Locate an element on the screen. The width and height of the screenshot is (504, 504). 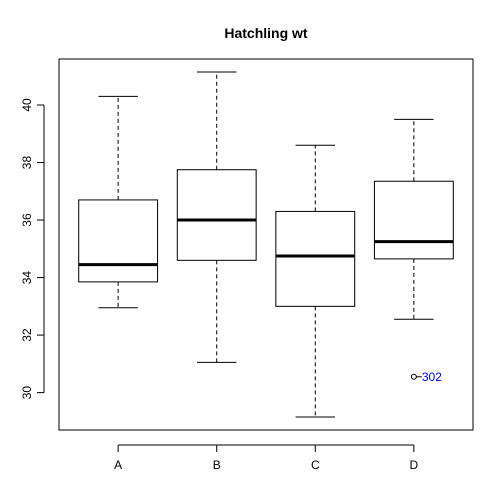
x-tick-label: B is located at coordinates (217, 465).